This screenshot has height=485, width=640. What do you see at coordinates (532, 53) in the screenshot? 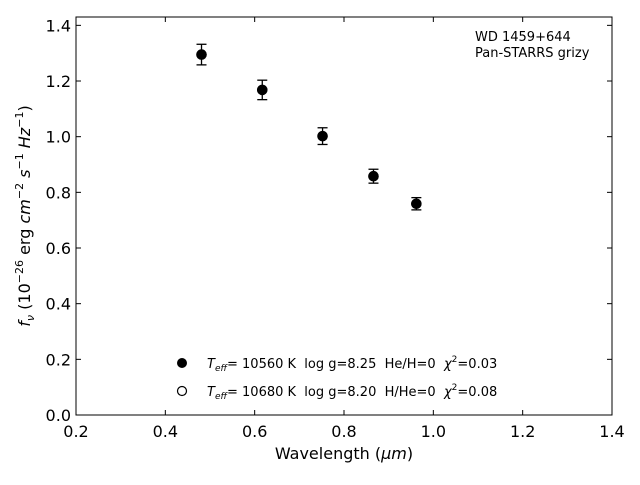
I see `annotation-line-2: Pan-STARRS grizy` at bounding box center [532, 53].